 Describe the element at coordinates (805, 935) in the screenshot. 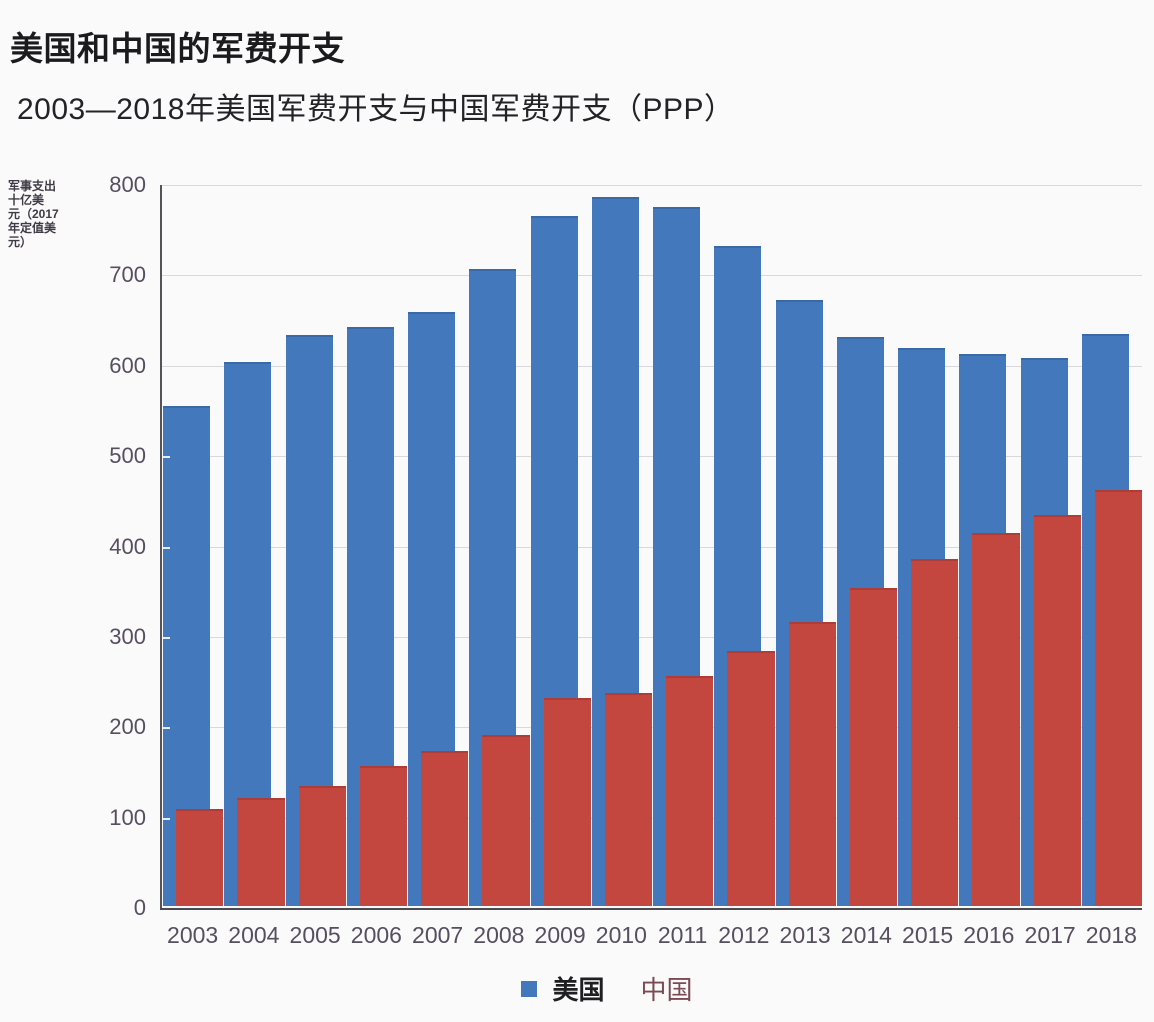

I see `x-axis-label-2013: 2013` at that location.